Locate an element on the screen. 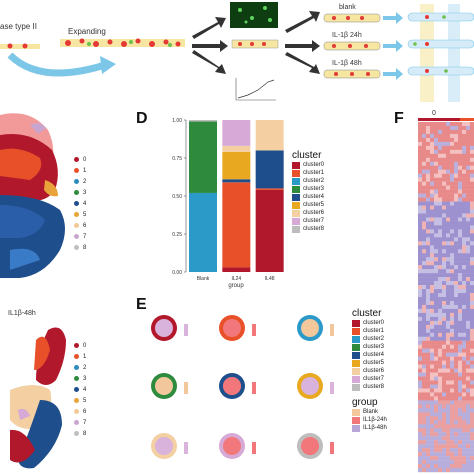  legend-label: IL1β-48h is located at coordinates (375, 428).